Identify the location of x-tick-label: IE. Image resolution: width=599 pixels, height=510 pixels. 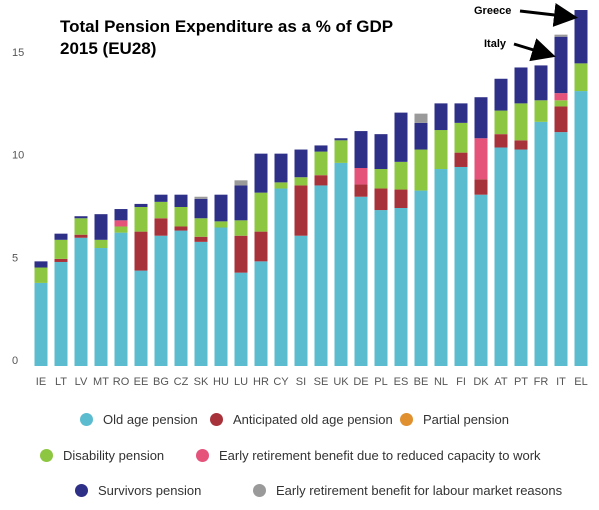
(41, 382).